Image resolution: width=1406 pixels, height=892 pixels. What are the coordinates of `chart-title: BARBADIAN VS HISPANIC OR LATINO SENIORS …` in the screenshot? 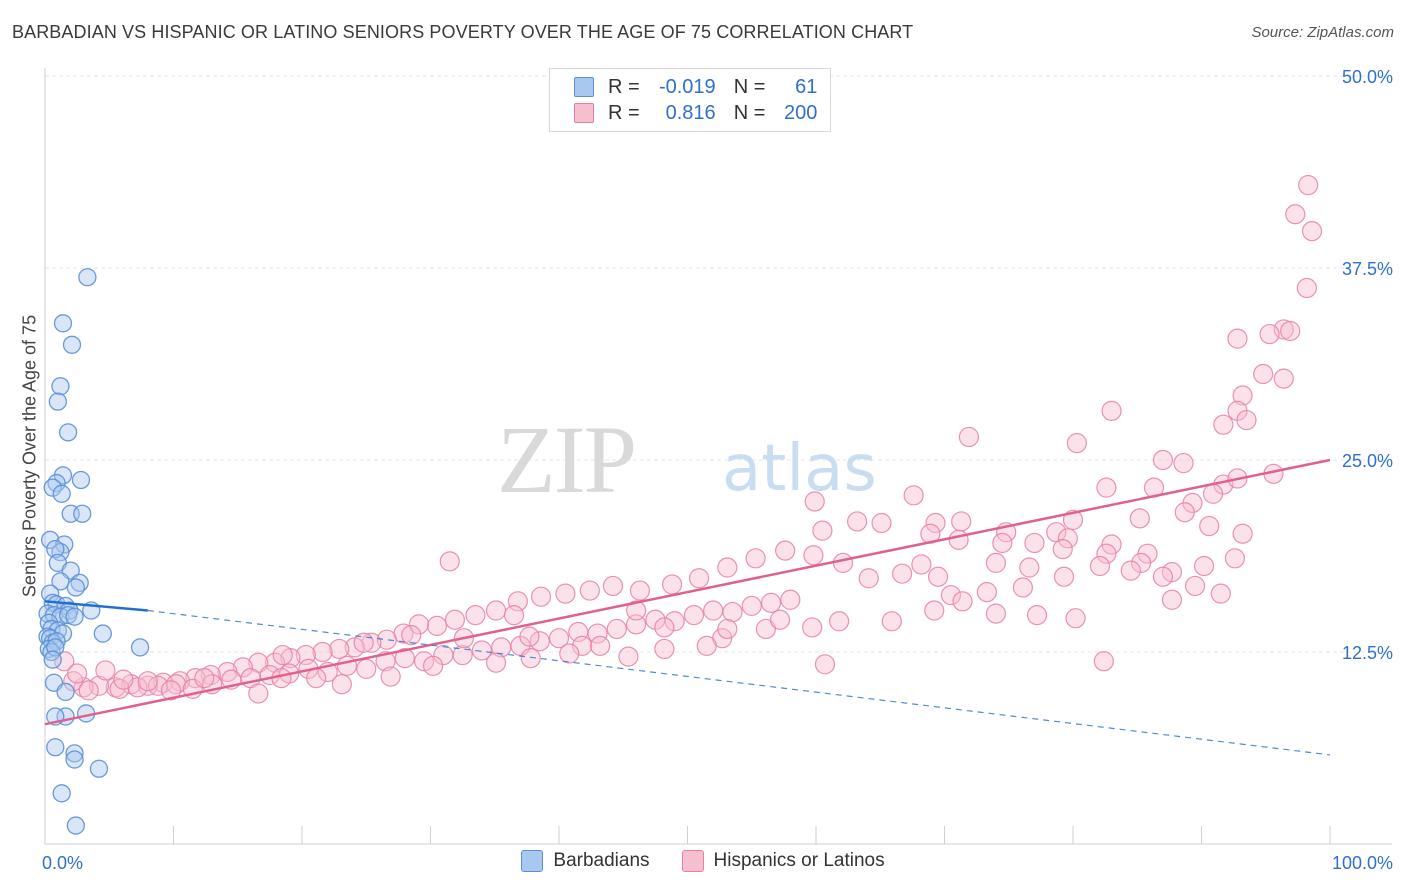 It's located at (463, 32).